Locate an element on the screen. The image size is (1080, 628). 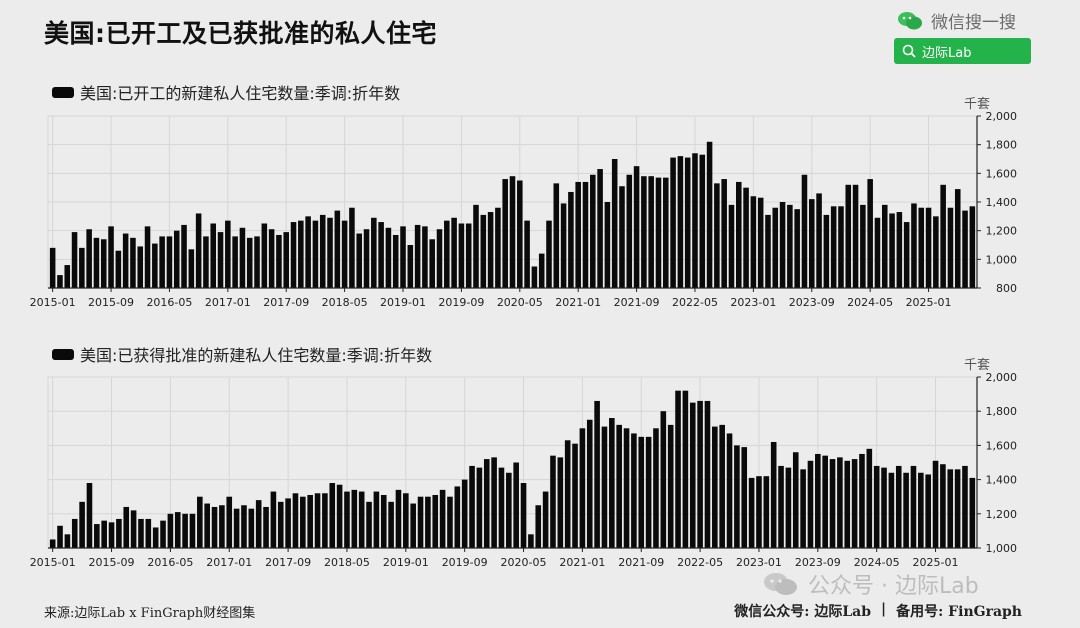
legend-swatch is located at coordinates (63, 92).